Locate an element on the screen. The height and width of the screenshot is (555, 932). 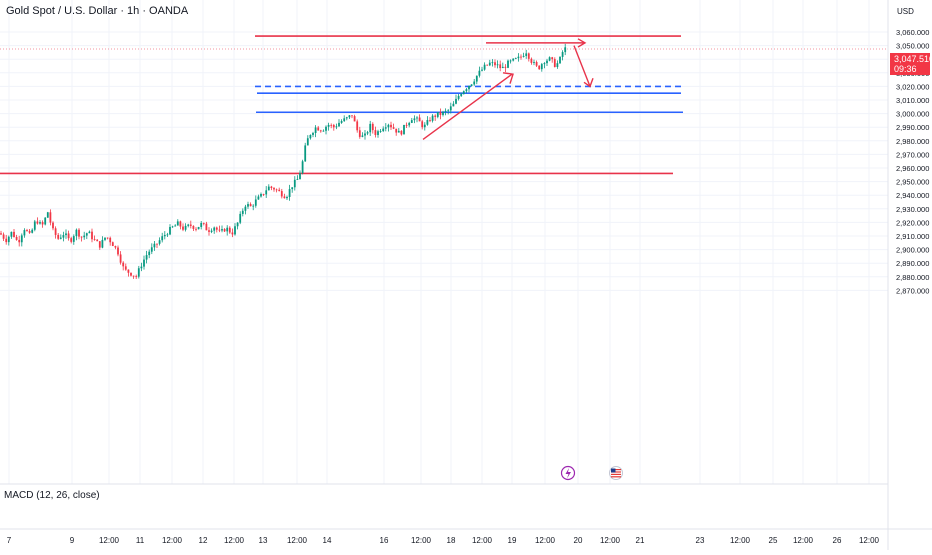
flag-canton is located at coordinates (613, 470).